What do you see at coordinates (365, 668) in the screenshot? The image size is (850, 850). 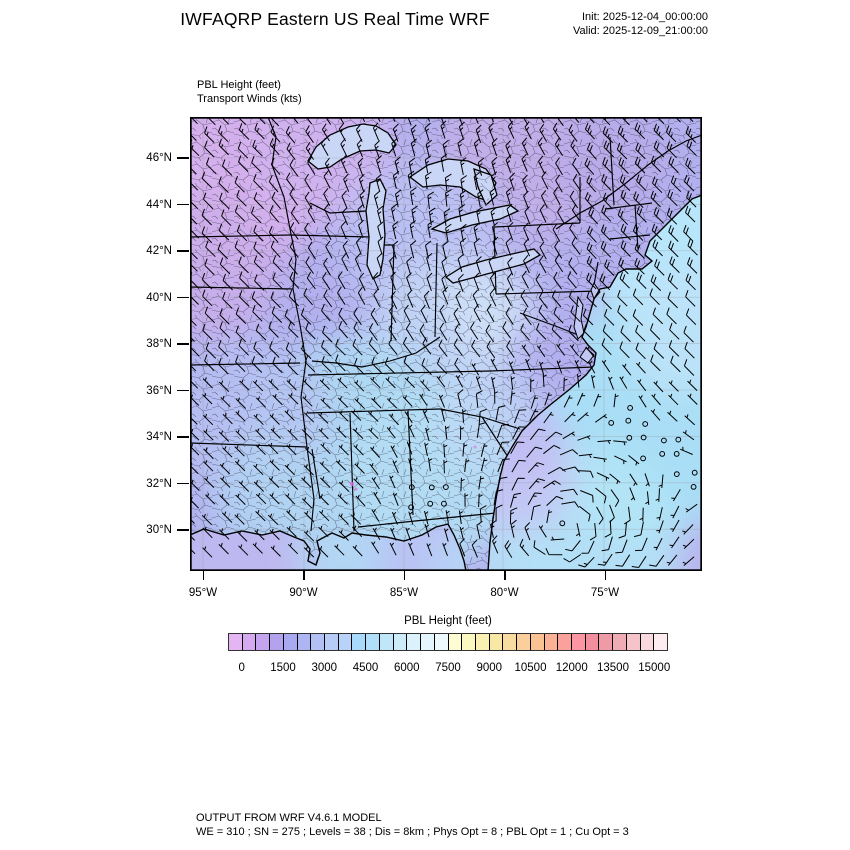 I see `colorbar-tick-label: 4500` at bounding box center [365, 668].